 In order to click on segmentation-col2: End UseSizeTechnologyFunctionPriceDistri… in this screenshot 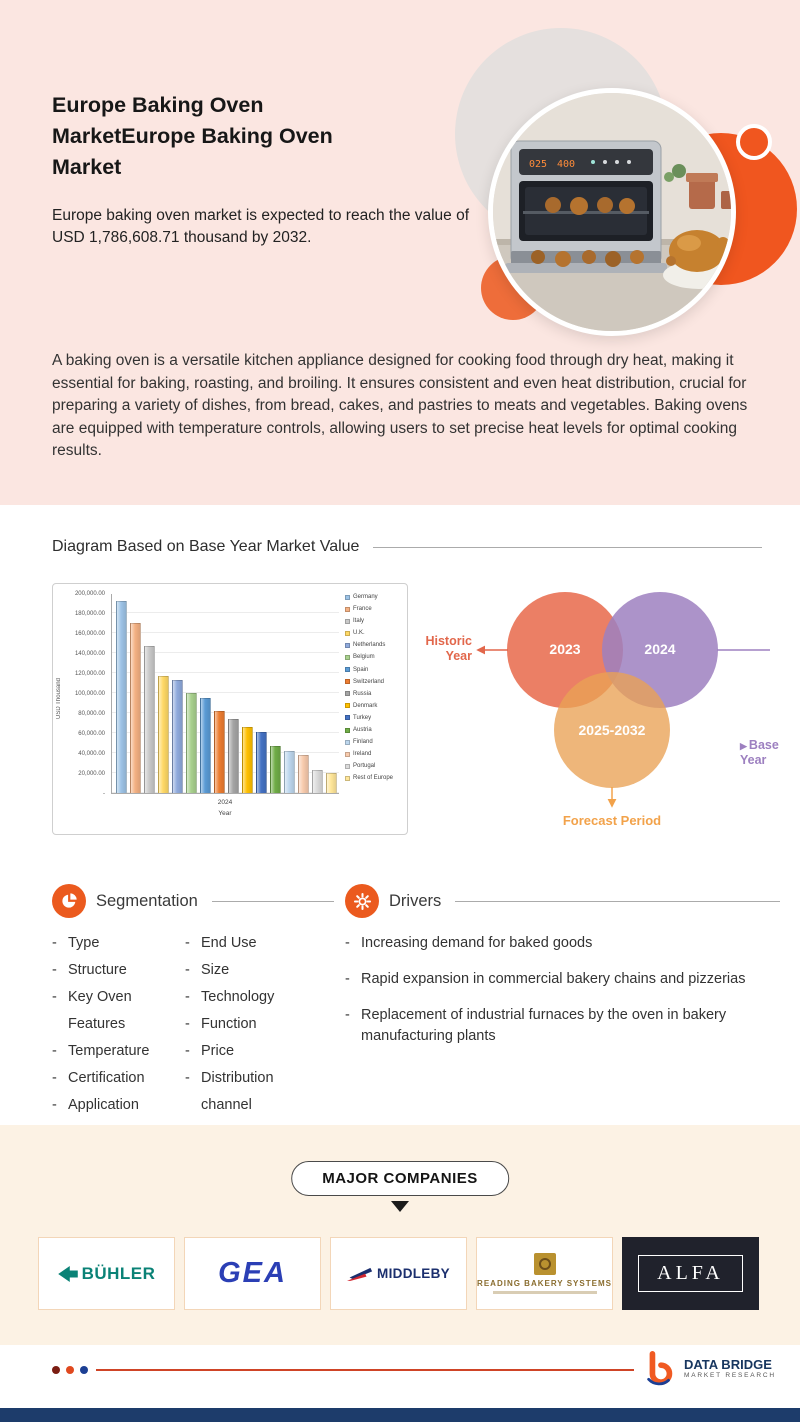, I will do `click(250, 1024)`.